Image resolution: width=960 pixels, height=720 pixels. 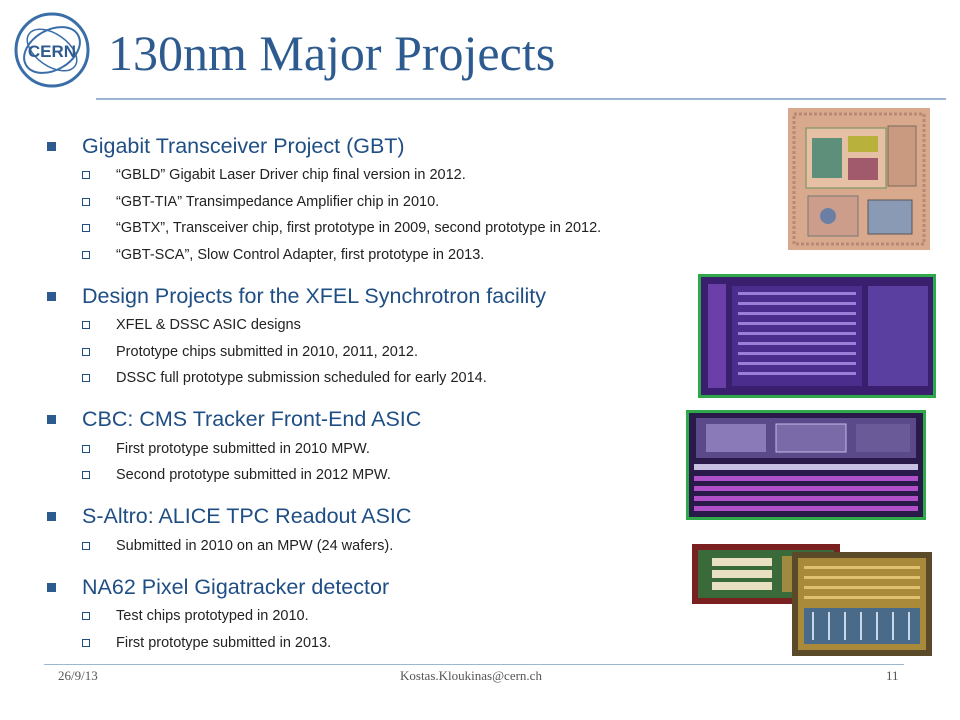 I want to click on footer-divider, so click(x=474, y=664).